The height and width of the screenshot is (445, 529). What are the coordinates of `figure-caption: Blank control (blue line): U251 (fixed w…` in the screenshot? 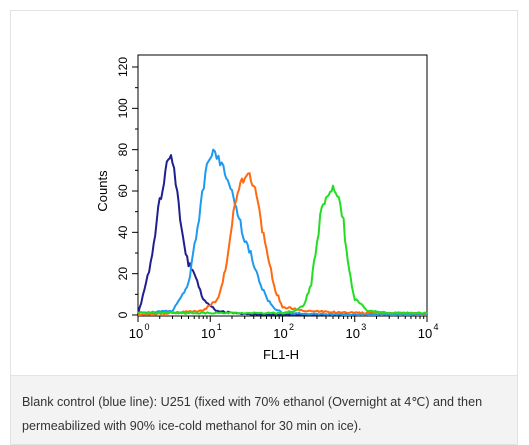 It's located at (264, 410).